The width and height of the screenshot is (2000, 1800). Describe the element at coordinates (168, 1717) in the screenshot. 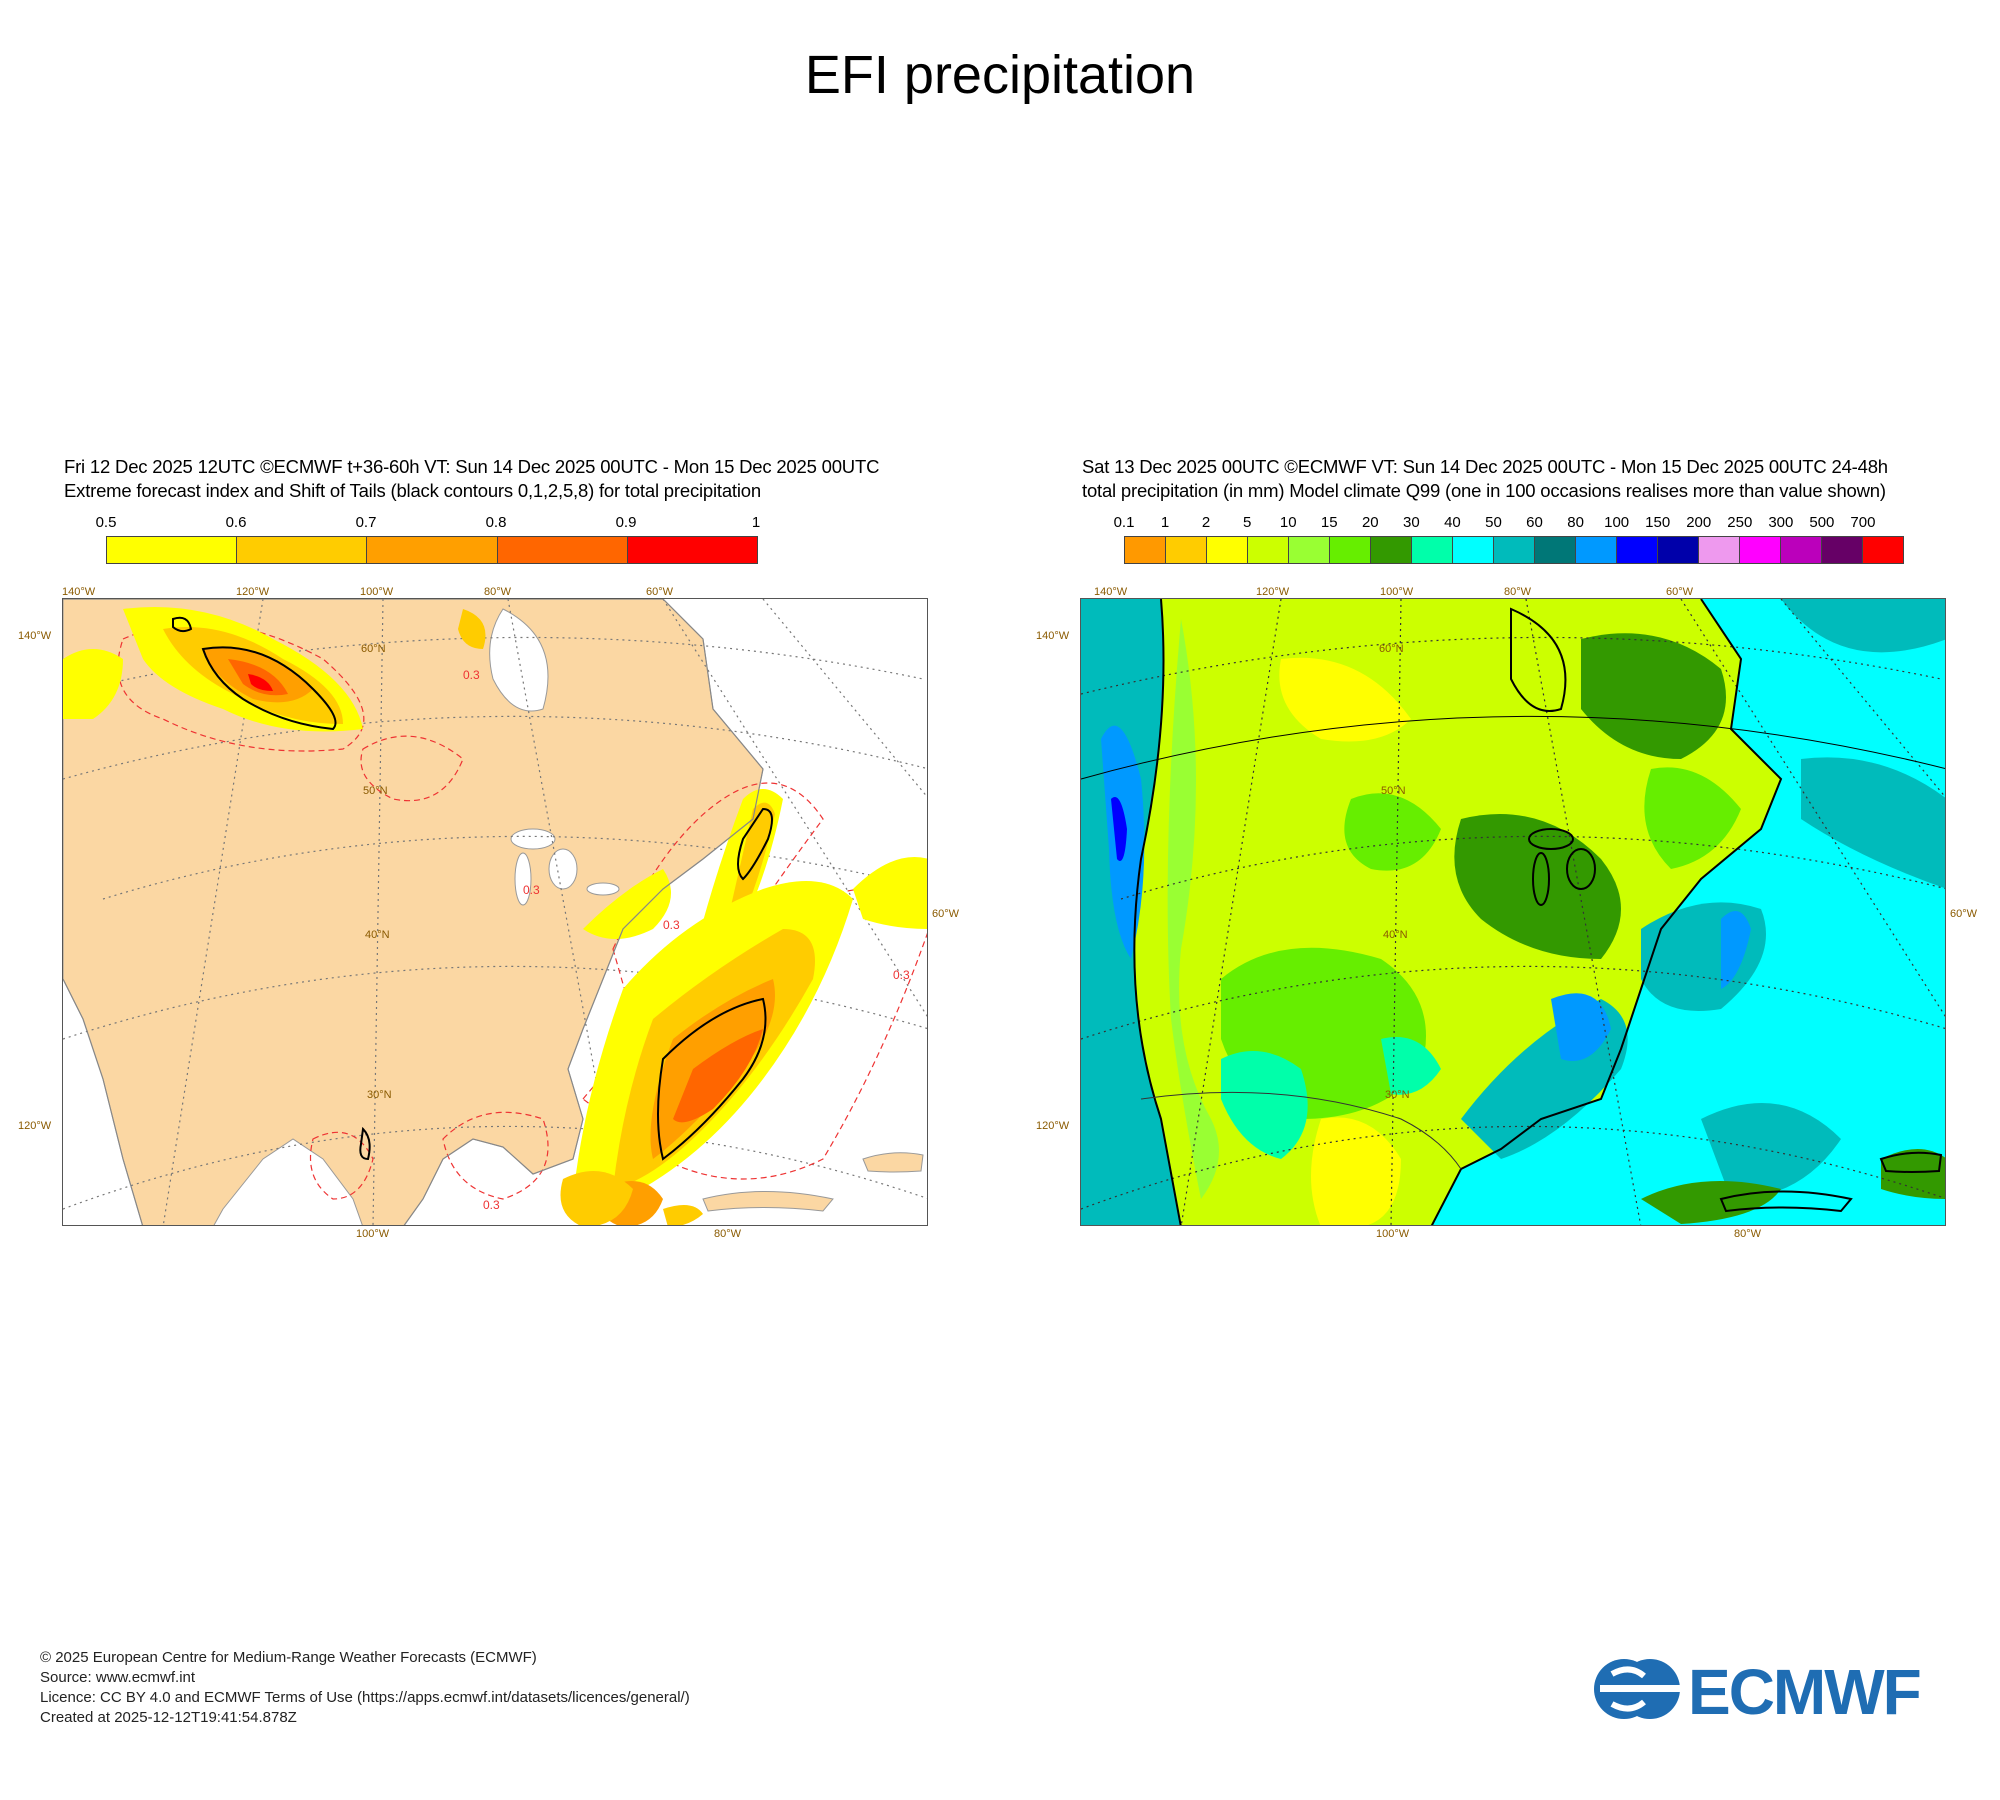

I see `created-text: Created at 2025-12-12T19:41:54.878Z` at that location.